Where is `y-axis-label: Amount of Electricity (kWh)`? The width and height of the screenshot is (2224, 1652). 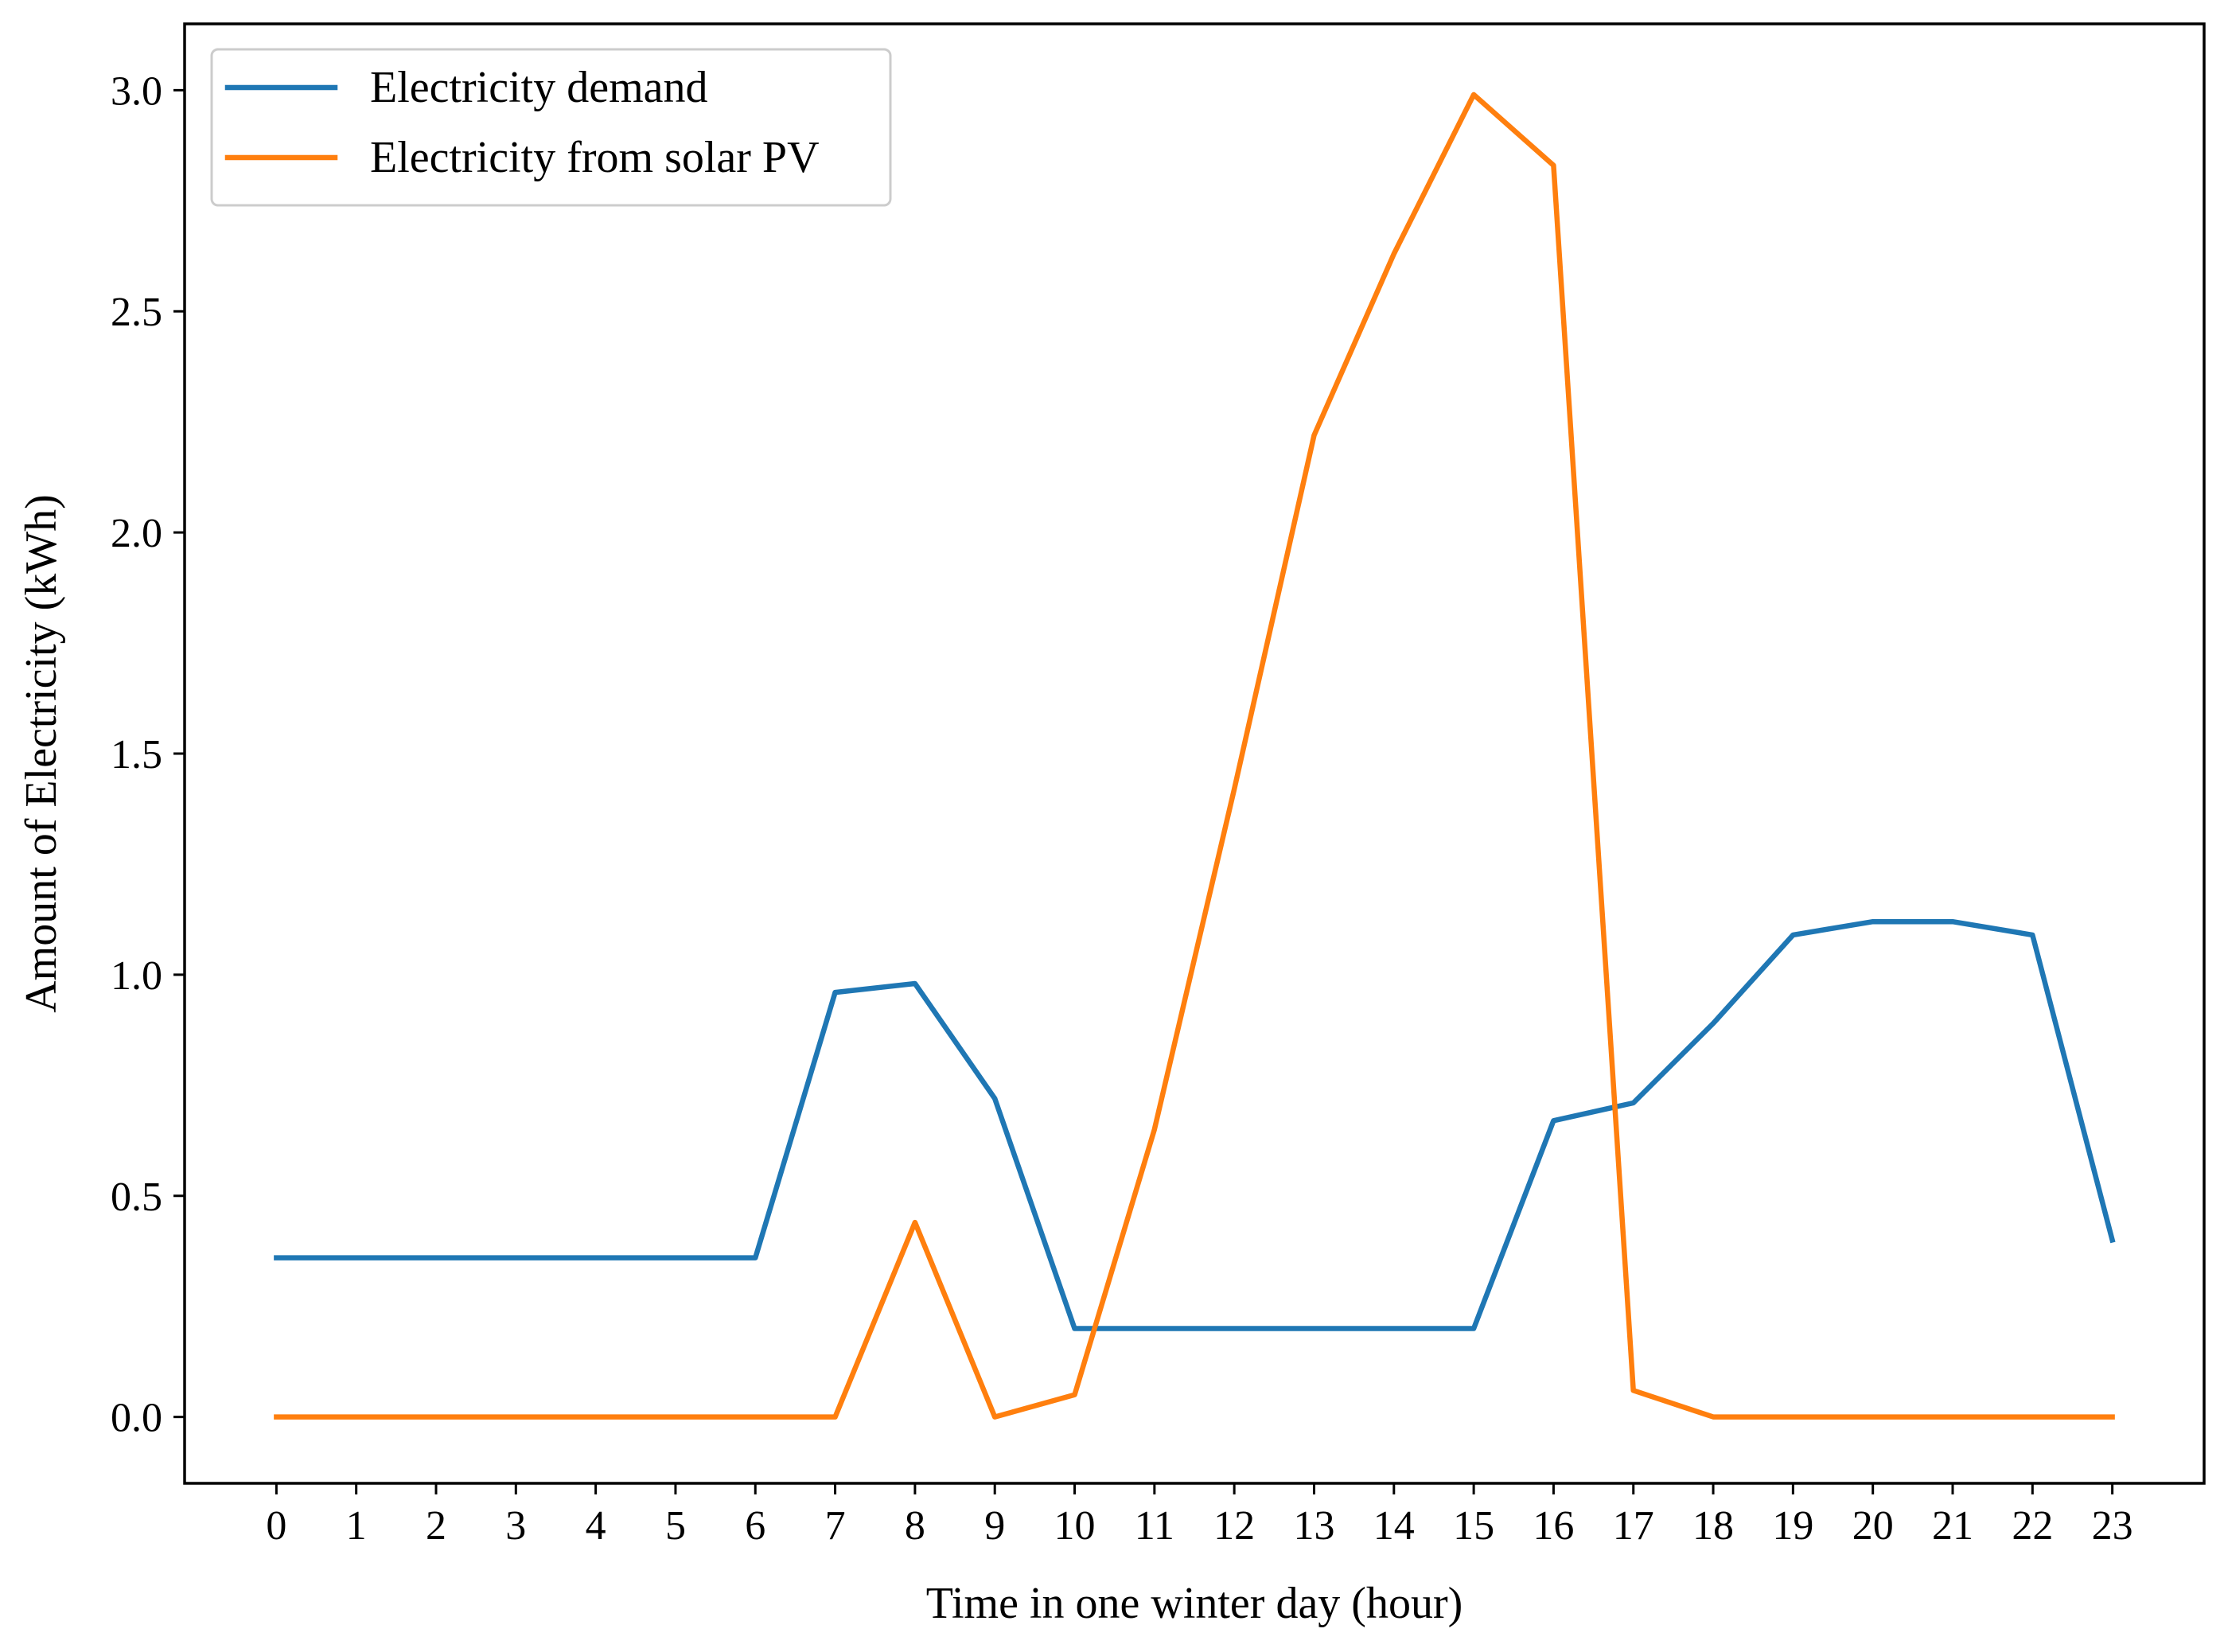 y-axis-label: Amount of Electricity (kWh) is located at coordinates (41, 754).